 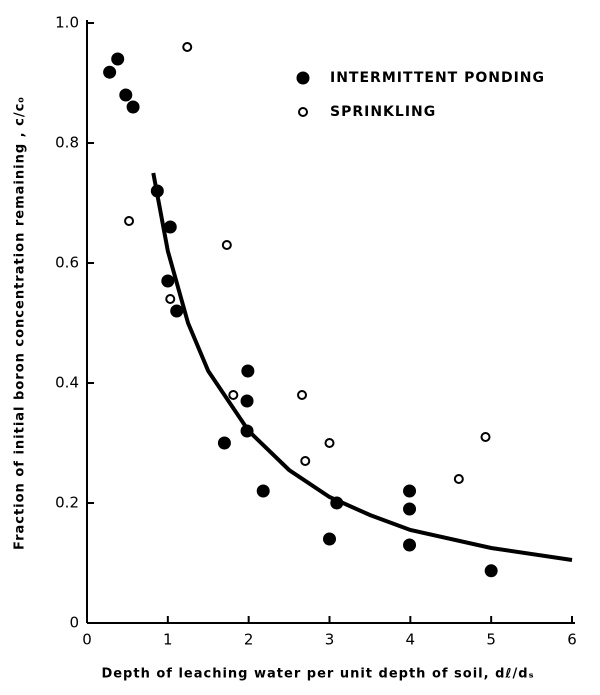 I want to click on legend-label: INTERMITTENT PONDING, so click(x=437, y=78).